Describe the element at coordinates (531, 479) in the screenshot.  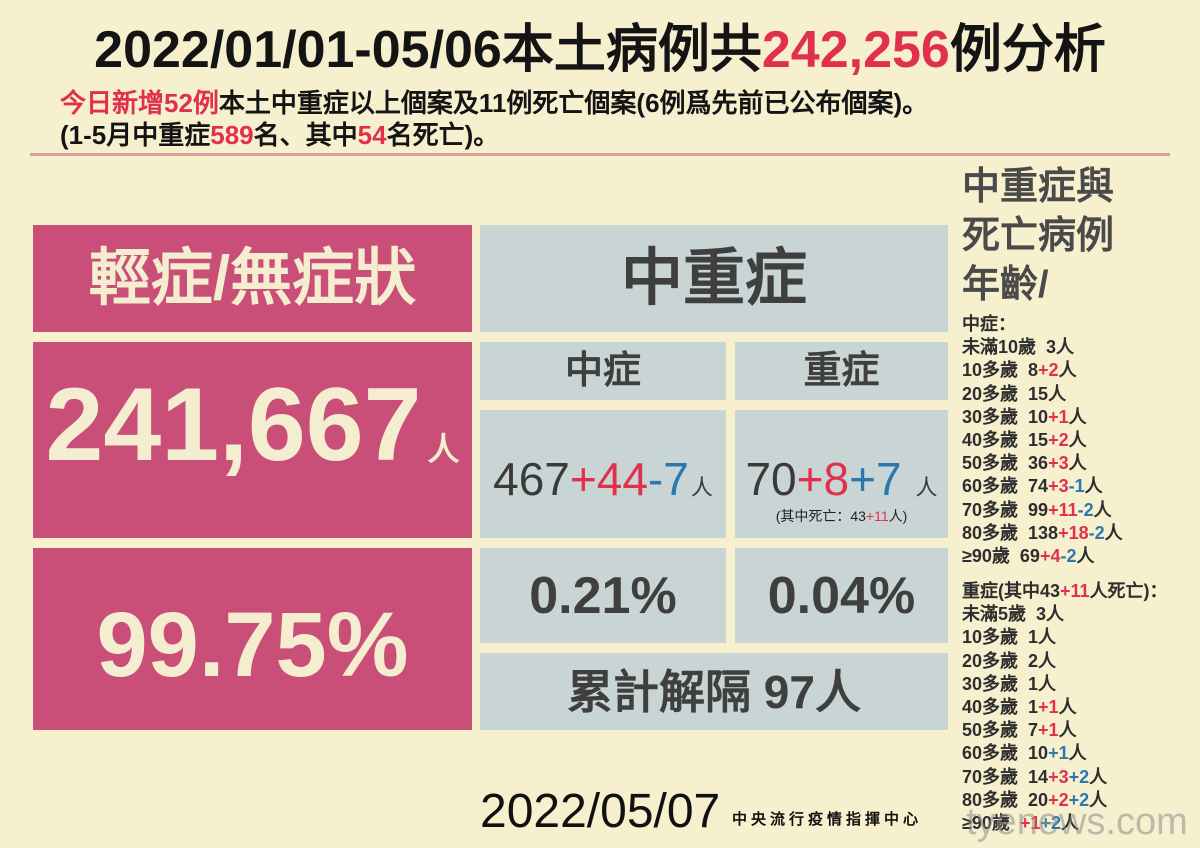
I see `moderate-base-count: 467` at that location.